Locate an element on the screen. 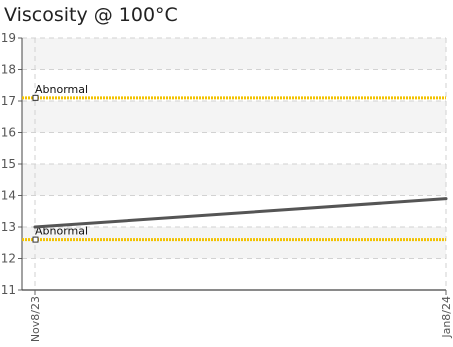 The image size is (453, 347). series-line is located at coordinates (240, 213).